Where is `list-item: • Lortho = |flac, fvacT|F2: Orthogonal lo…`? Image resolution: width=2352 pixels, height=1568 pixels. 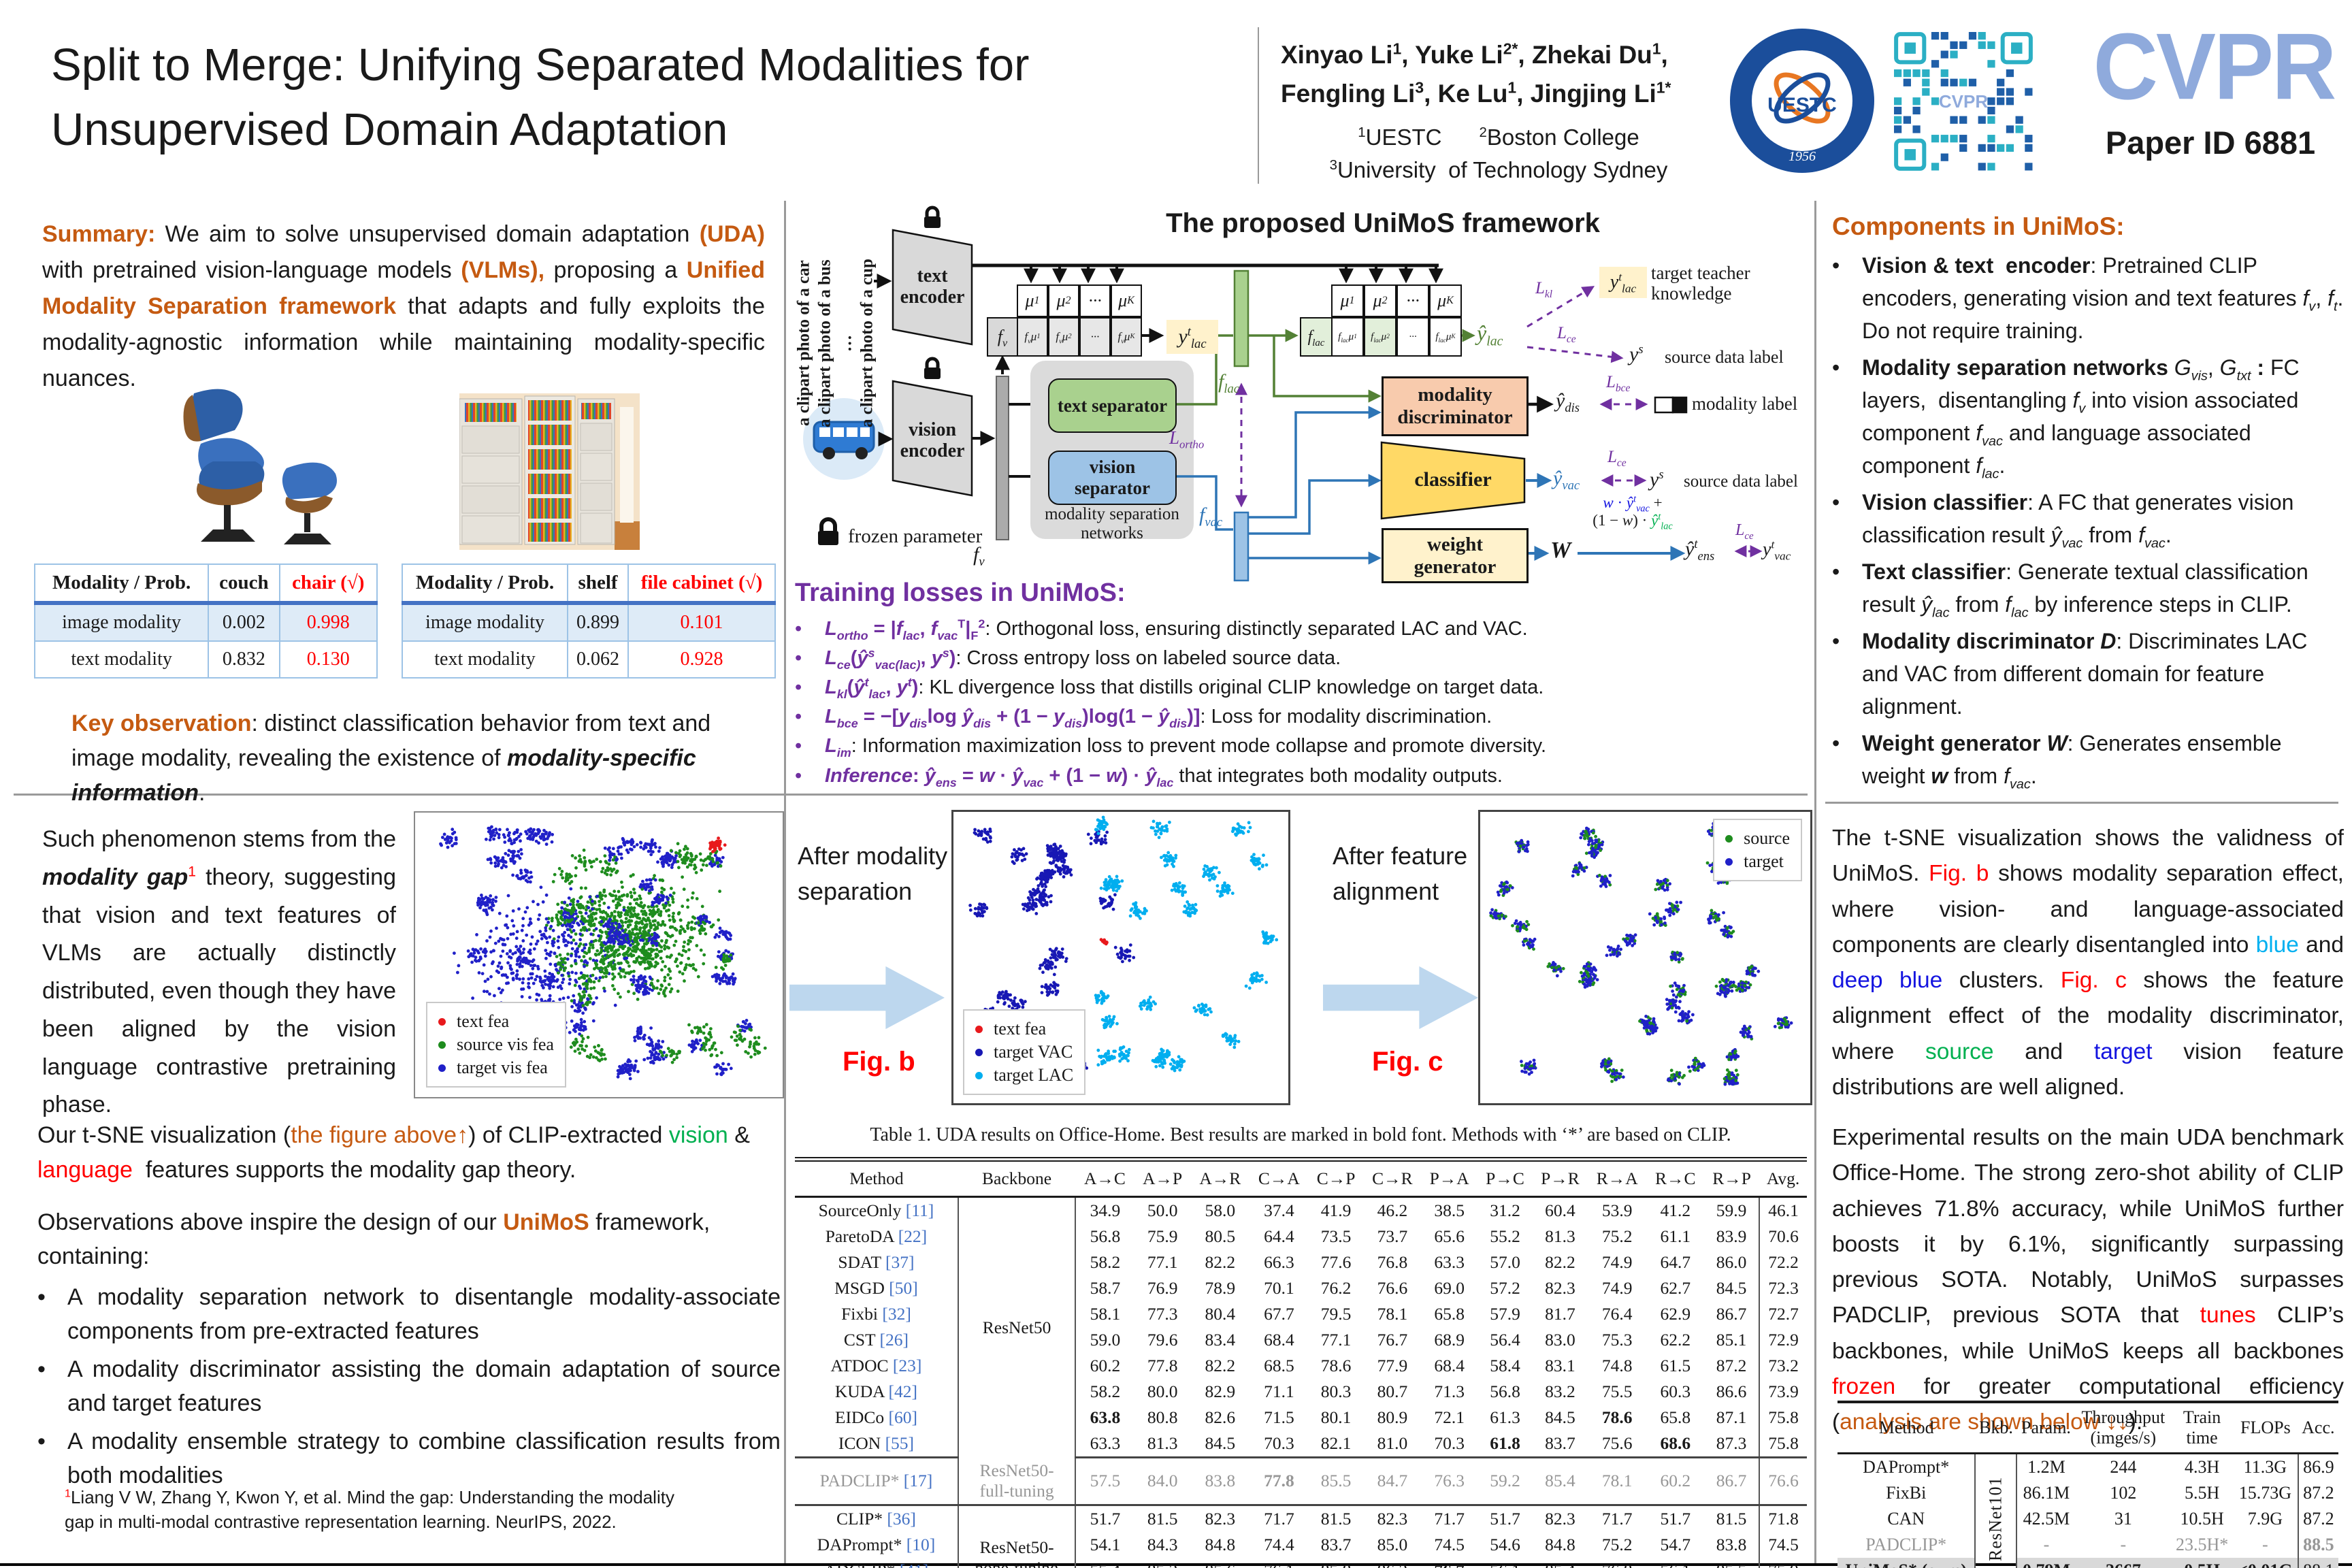
list-item: • Lortho = |flac, fvacT|F2: Orthogonal lo… is located at coordinates (1302, 629).